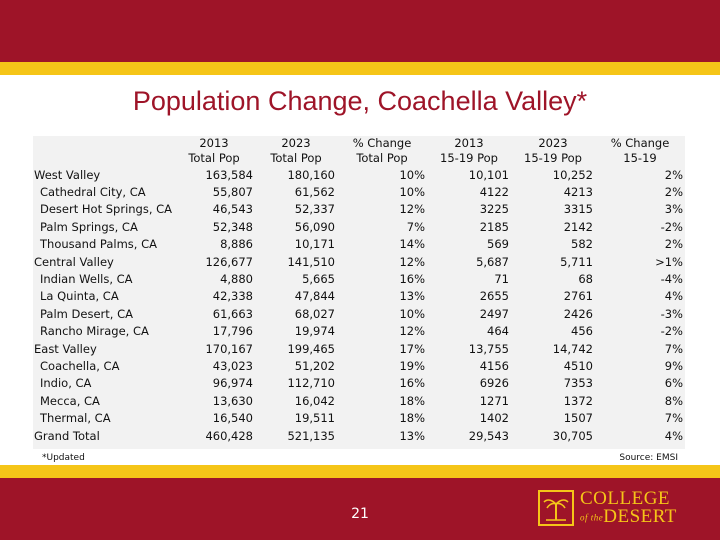 Image resolution: width=720 pixels, height=540 pixels. I want to click on table-cell: 569, so click(498, 244).